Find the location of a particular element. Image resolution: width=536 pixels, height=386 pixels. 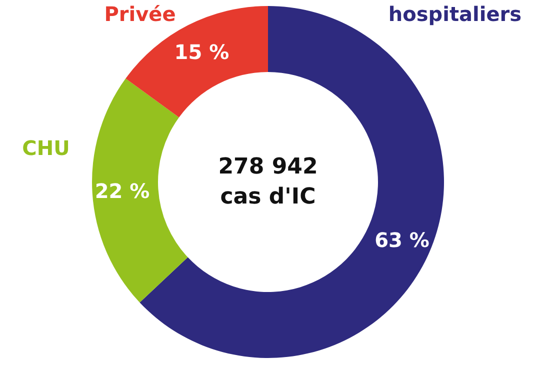

data-label: 15 % is located at coordinates (202, 52).